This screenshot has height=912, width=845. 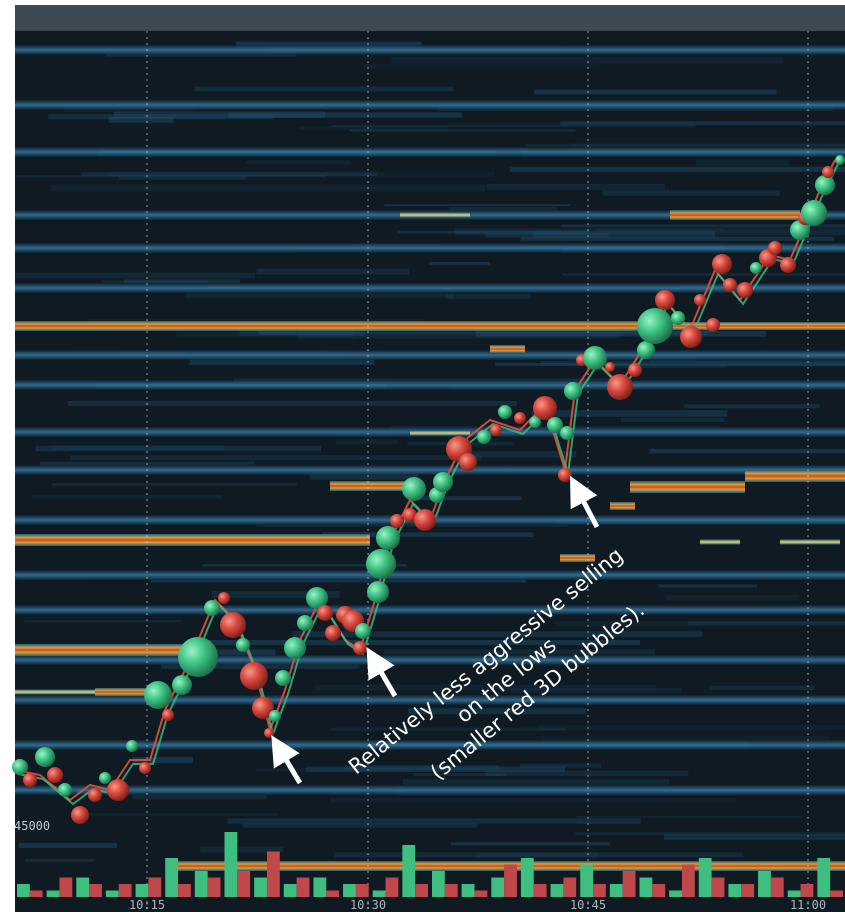 What do you see at coordinates (430, 864) in the screenshot?
I see `volume-bars` at bounding box center [430, 864].